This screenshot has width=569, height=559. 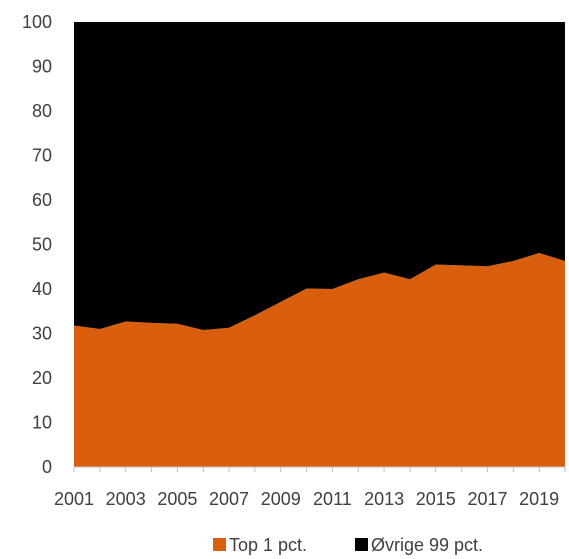 What do you see at coordinates (177, 499) in the screenshot?
I see `x-tick-label: 2005` at bounding box center [177, 499].